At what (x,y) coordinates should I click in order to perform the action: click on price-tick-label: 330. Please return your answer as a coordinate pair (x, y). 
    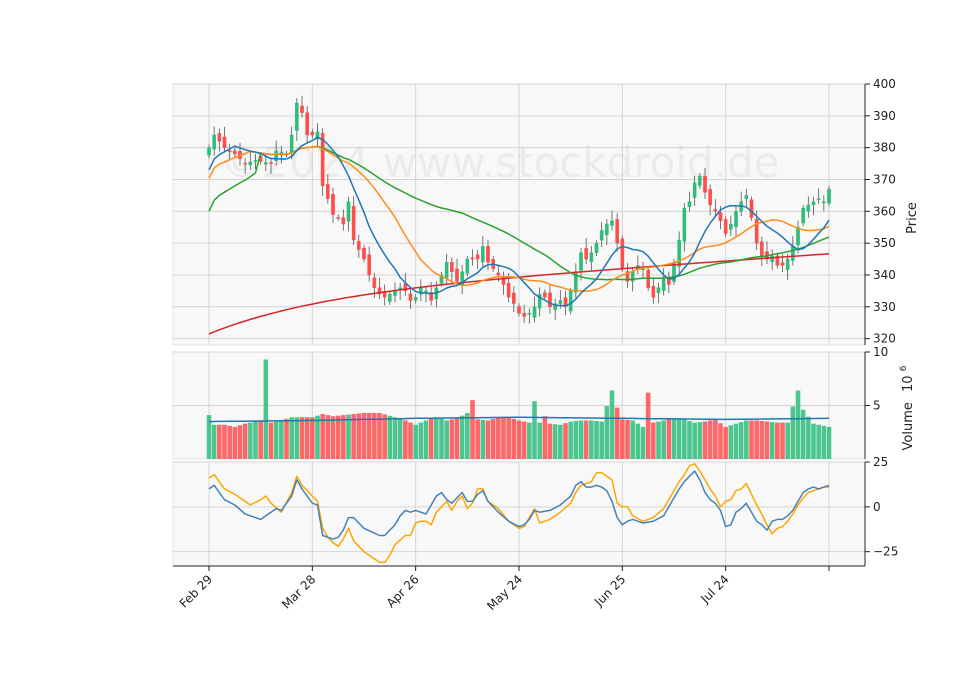
    Looking at the image, I should click on (884, 307).